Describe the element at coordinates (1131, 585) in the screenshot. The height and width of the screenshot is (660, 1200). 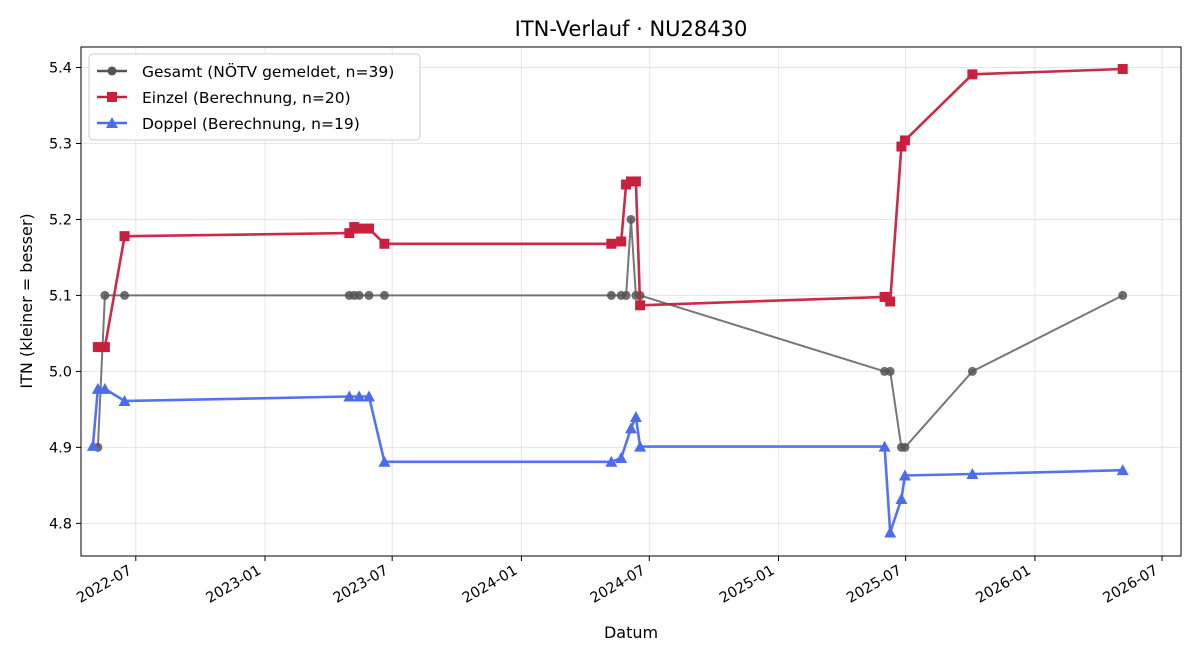
I see `x-tick-label: 2026-07` at that location.